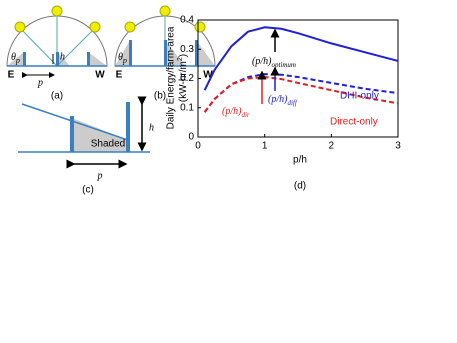 The height and width of the screenshot is (343, 457). I want to click on x-tick-label: 1, so click(265, 146).